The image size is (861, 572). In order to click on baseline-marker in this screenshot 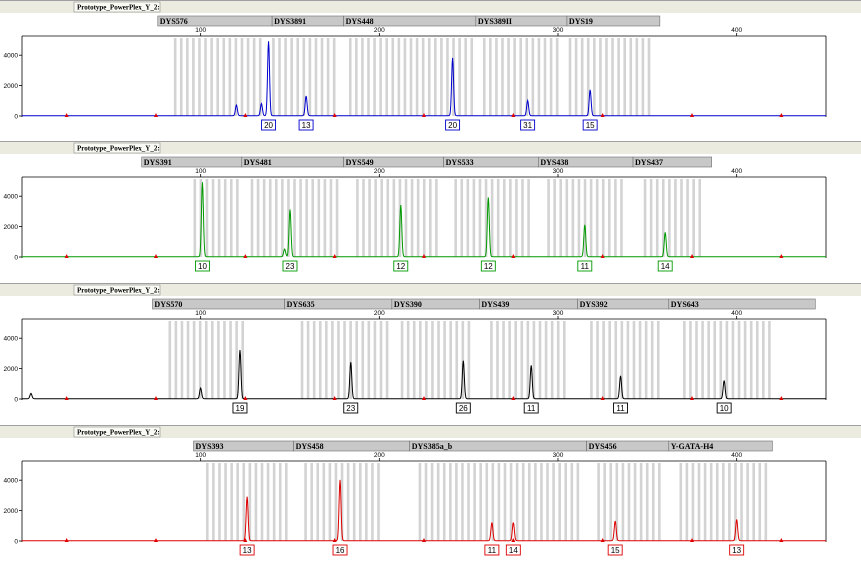, I will do `click(692, 115)`.